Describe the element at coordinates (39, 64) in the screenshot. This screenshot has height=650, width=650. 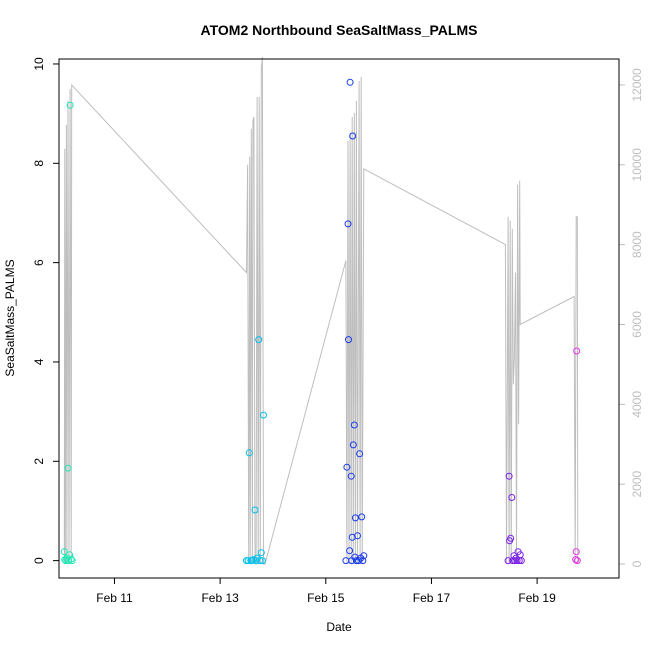
I see `y-tick-label: 10` at that location.